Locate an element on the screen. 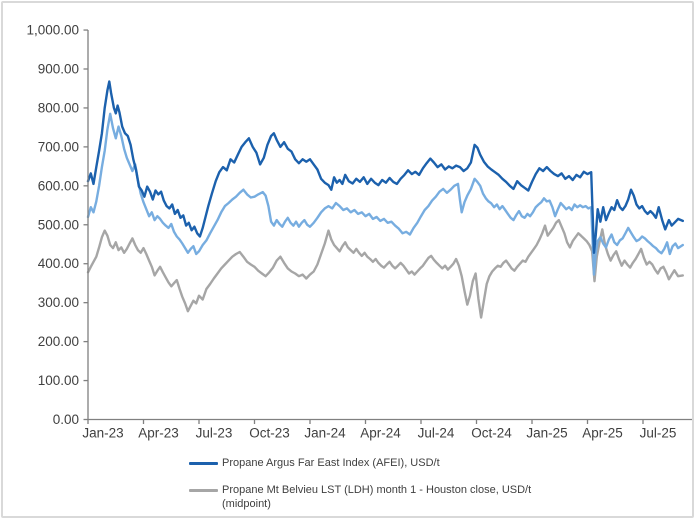 The image size is (700, 525). y-axis-label: 800.00 is located at coordinates (58, 107).